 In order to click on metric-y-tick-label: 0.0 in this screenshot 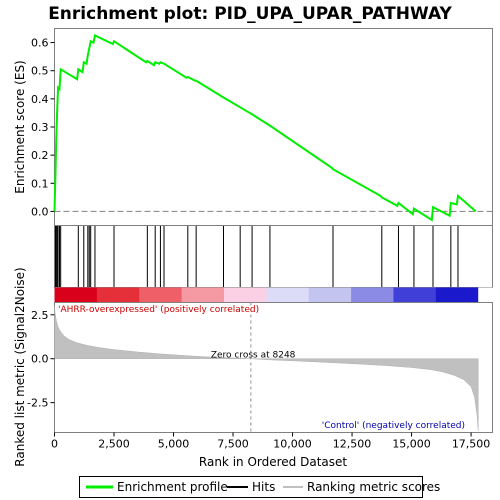, I will do `click(40, 359)`.